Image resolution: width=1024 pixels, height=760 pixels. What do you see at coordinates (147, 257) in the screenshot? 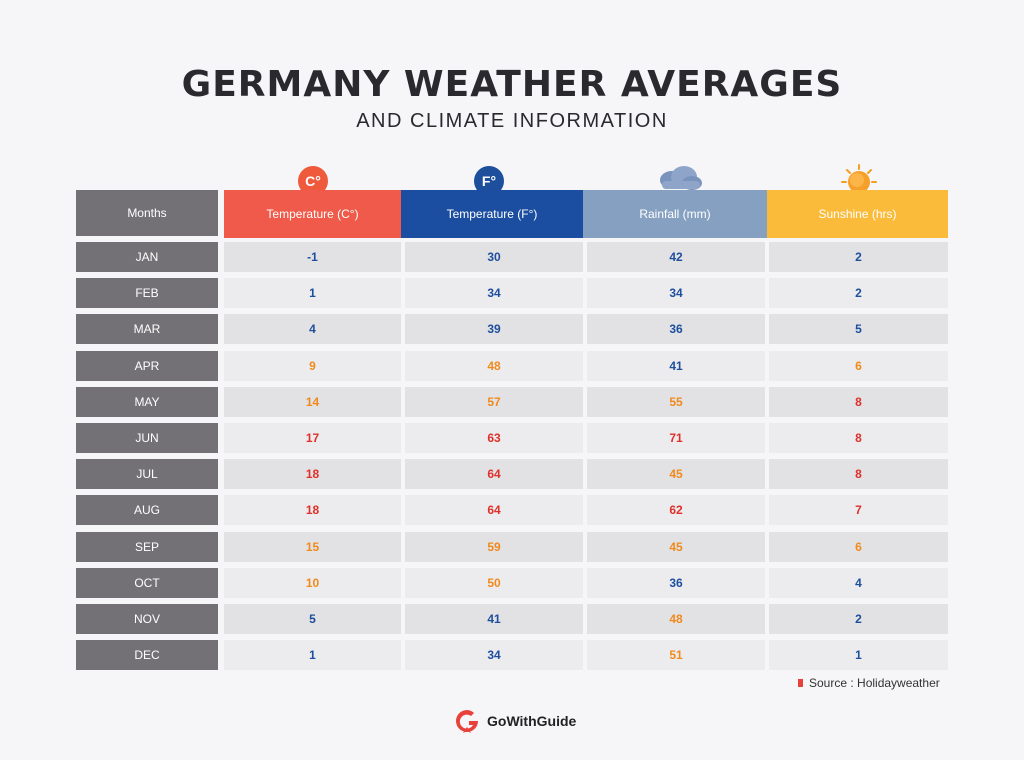
I see `month-label: JAN` at bounding box center [147, 257].